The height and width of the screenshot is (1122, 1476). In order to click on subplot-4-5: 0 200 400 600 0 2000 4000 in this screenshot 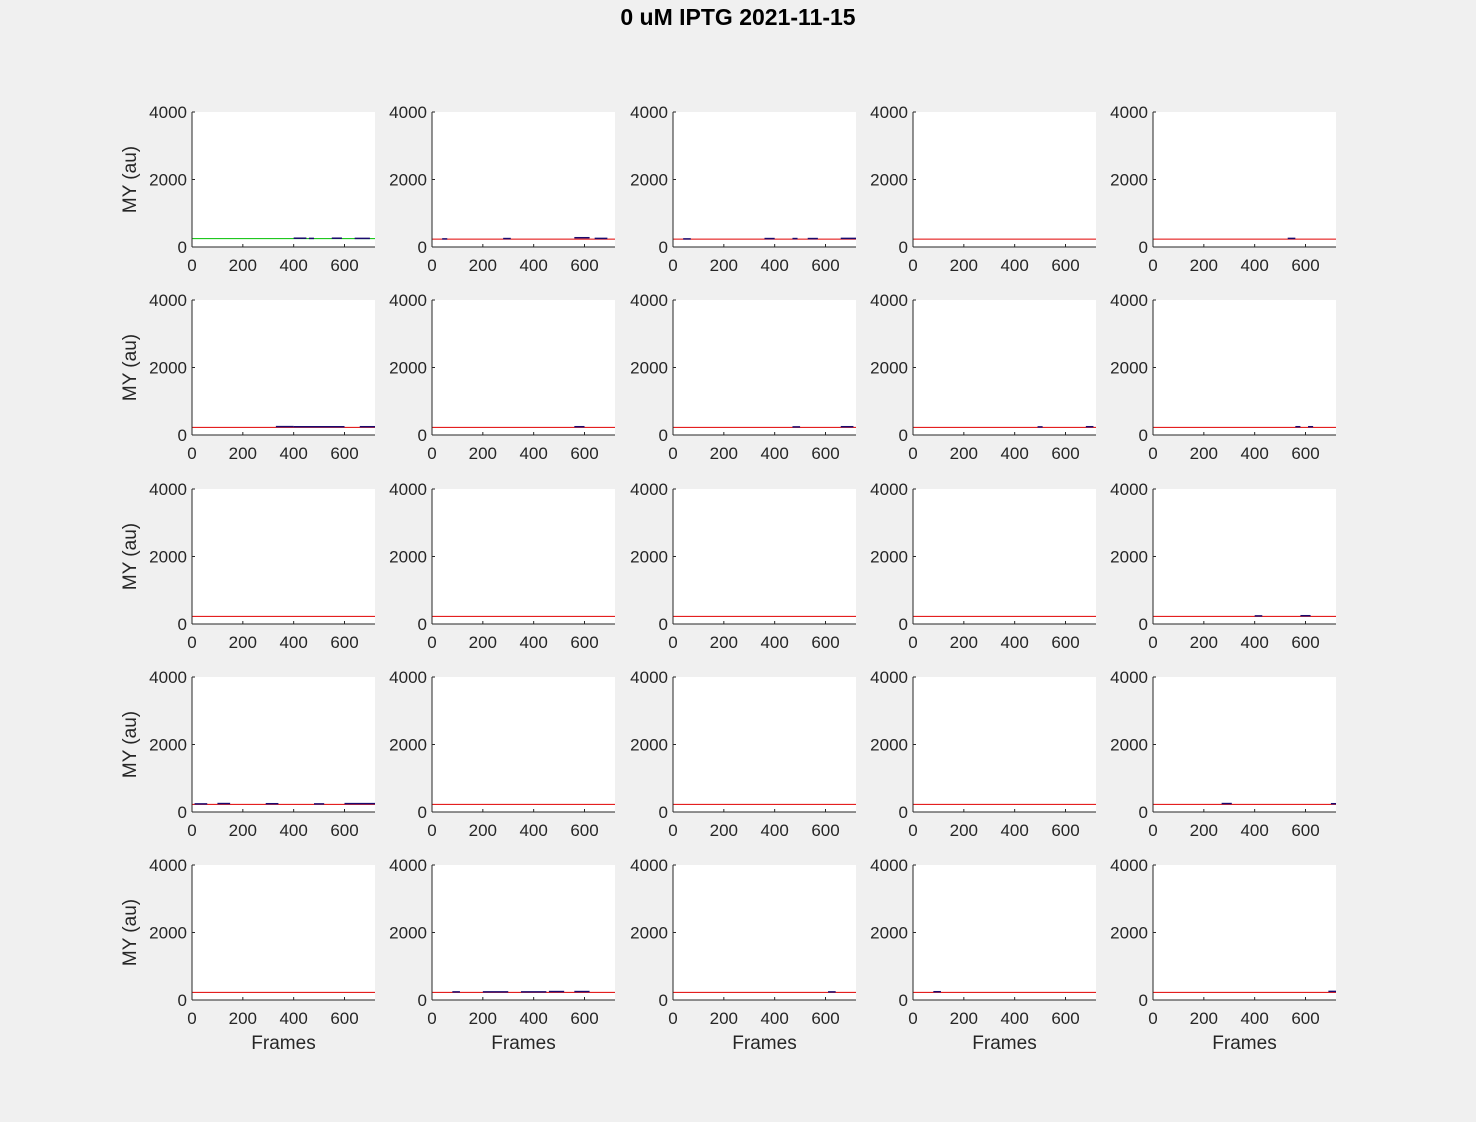, I will do `click(1223, 754)`.